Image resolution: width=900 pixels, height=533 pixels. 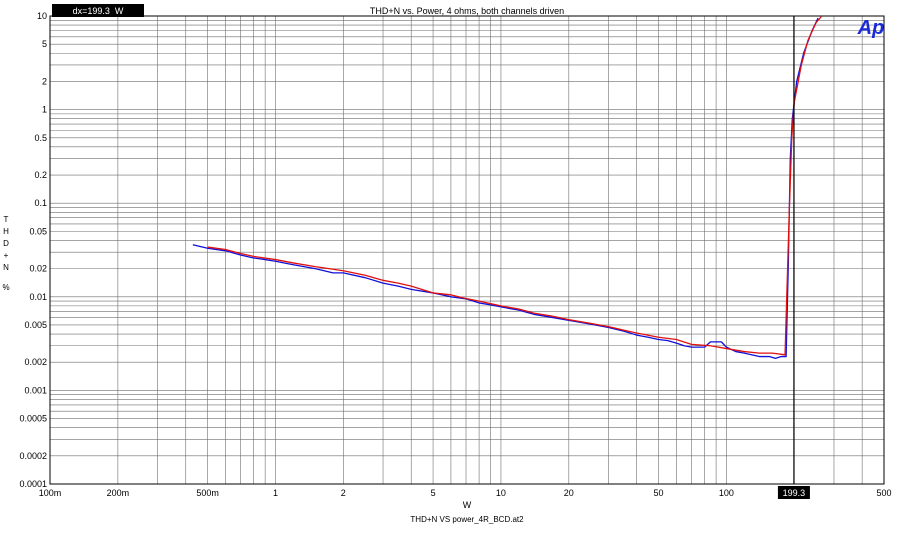 What do you see at coordinates (433, 493) in the screenshot?
I see `x-tick-label: 5` at bounding box center [433, 493].